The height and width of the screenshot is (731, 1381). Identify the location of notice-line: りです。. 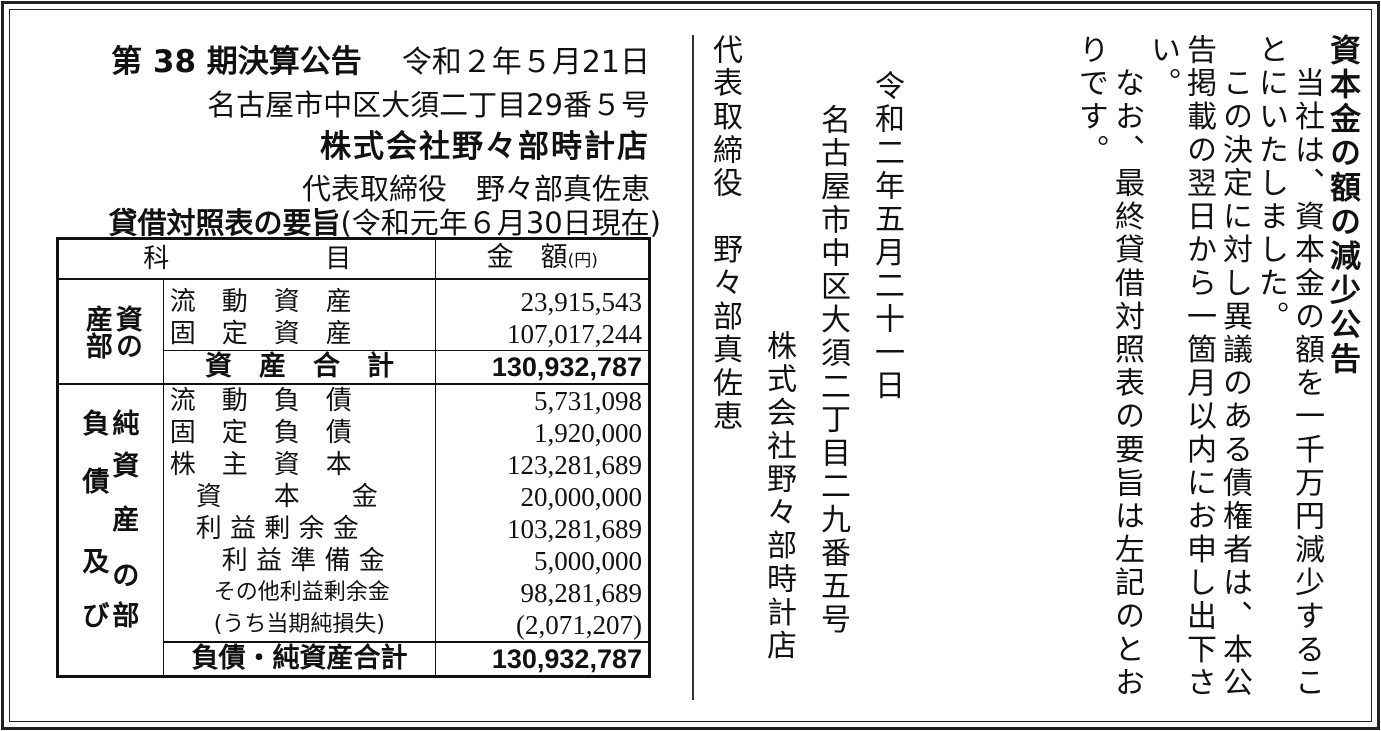
(1090, 101).